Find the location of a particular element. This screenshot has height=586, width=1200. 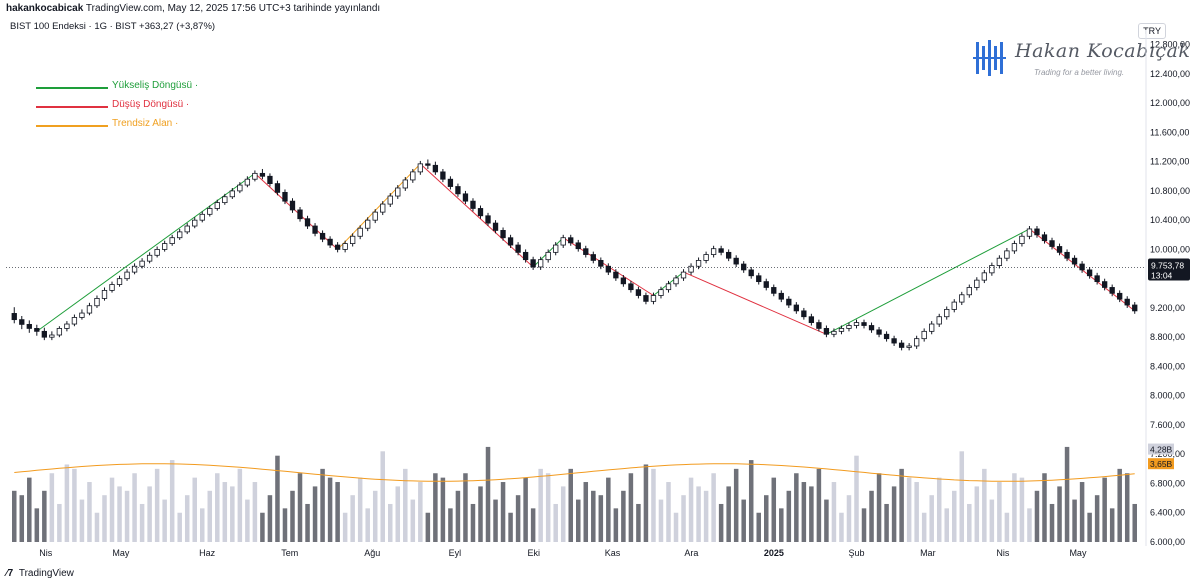

last-price-value: 9.753,78 is located at coordinates (1167, 265).